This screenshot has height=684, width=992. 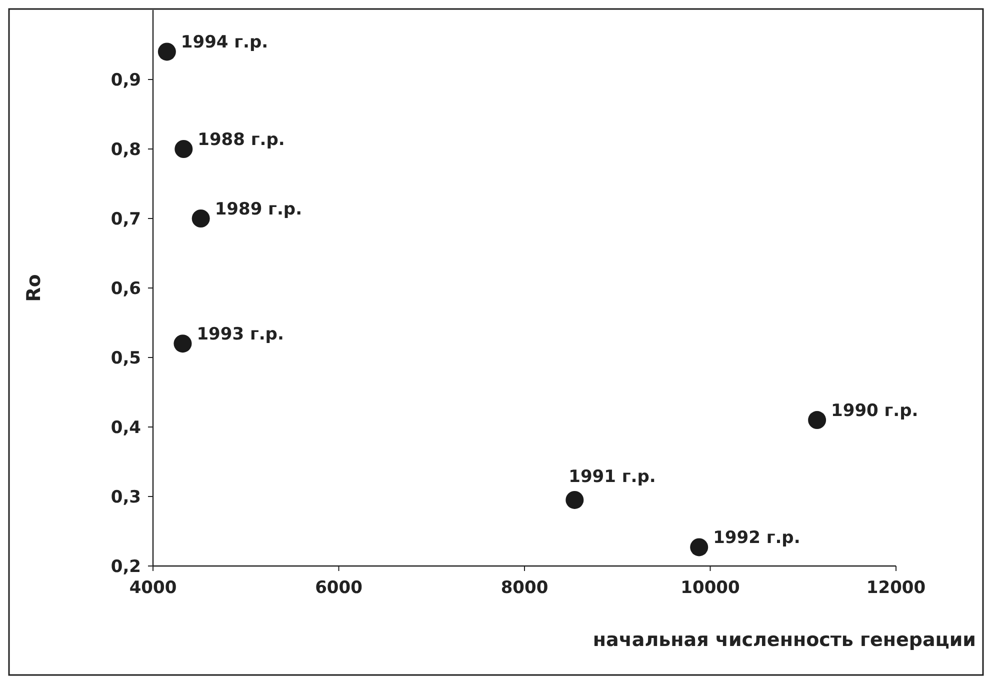 I want to click on x-tick-label: 6000, so click(x=339, y=588).